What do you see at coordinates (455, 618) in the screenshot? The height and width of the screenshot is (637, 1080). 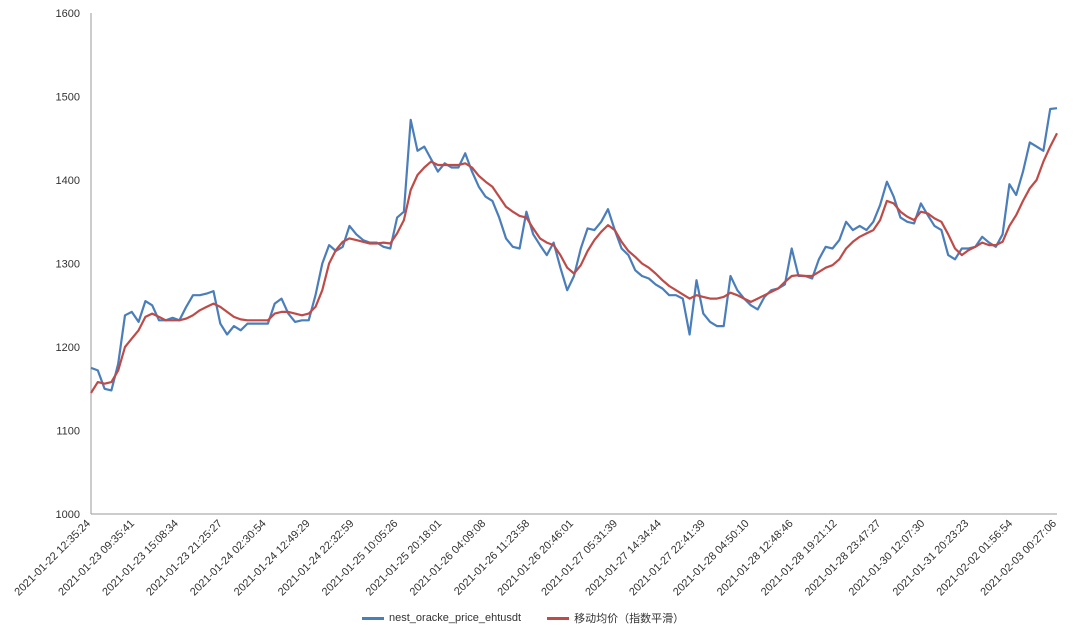 I see `legend-label-price: nest_oracke_price_ehtusdt` at bounding box center [455, 618].